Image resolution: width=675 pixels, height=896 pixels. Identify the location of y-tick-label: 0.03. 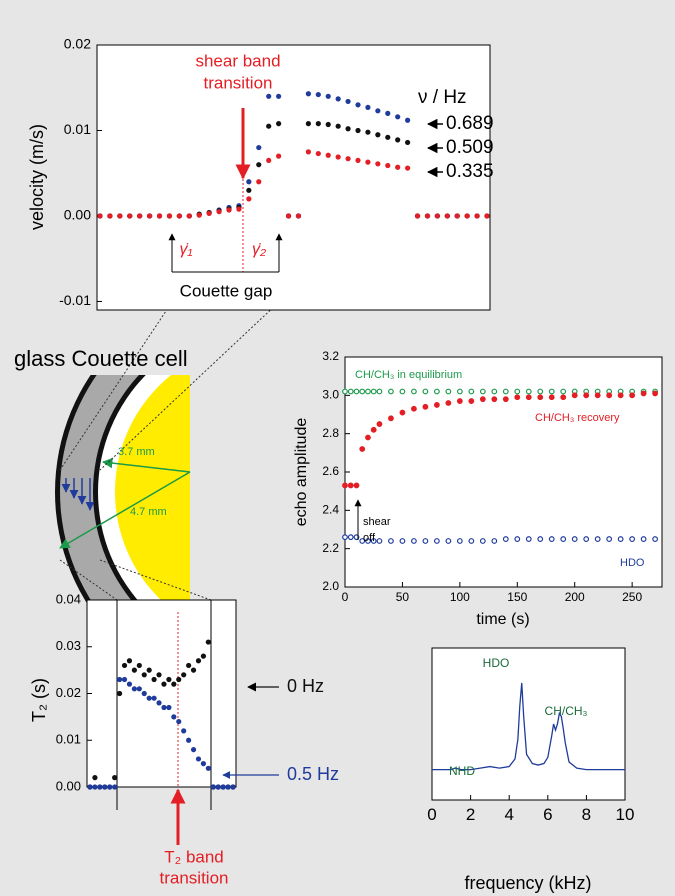
(68, 645).